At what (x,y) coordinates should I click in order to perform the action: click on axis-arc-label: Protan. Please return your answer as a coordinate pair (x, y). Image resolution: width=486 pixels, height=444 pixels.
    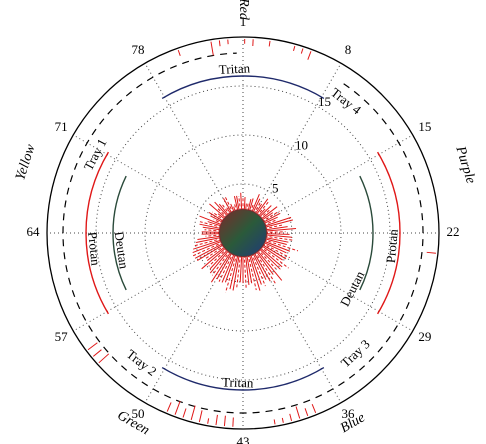
    Looking at the image, I should click on (392, 246).